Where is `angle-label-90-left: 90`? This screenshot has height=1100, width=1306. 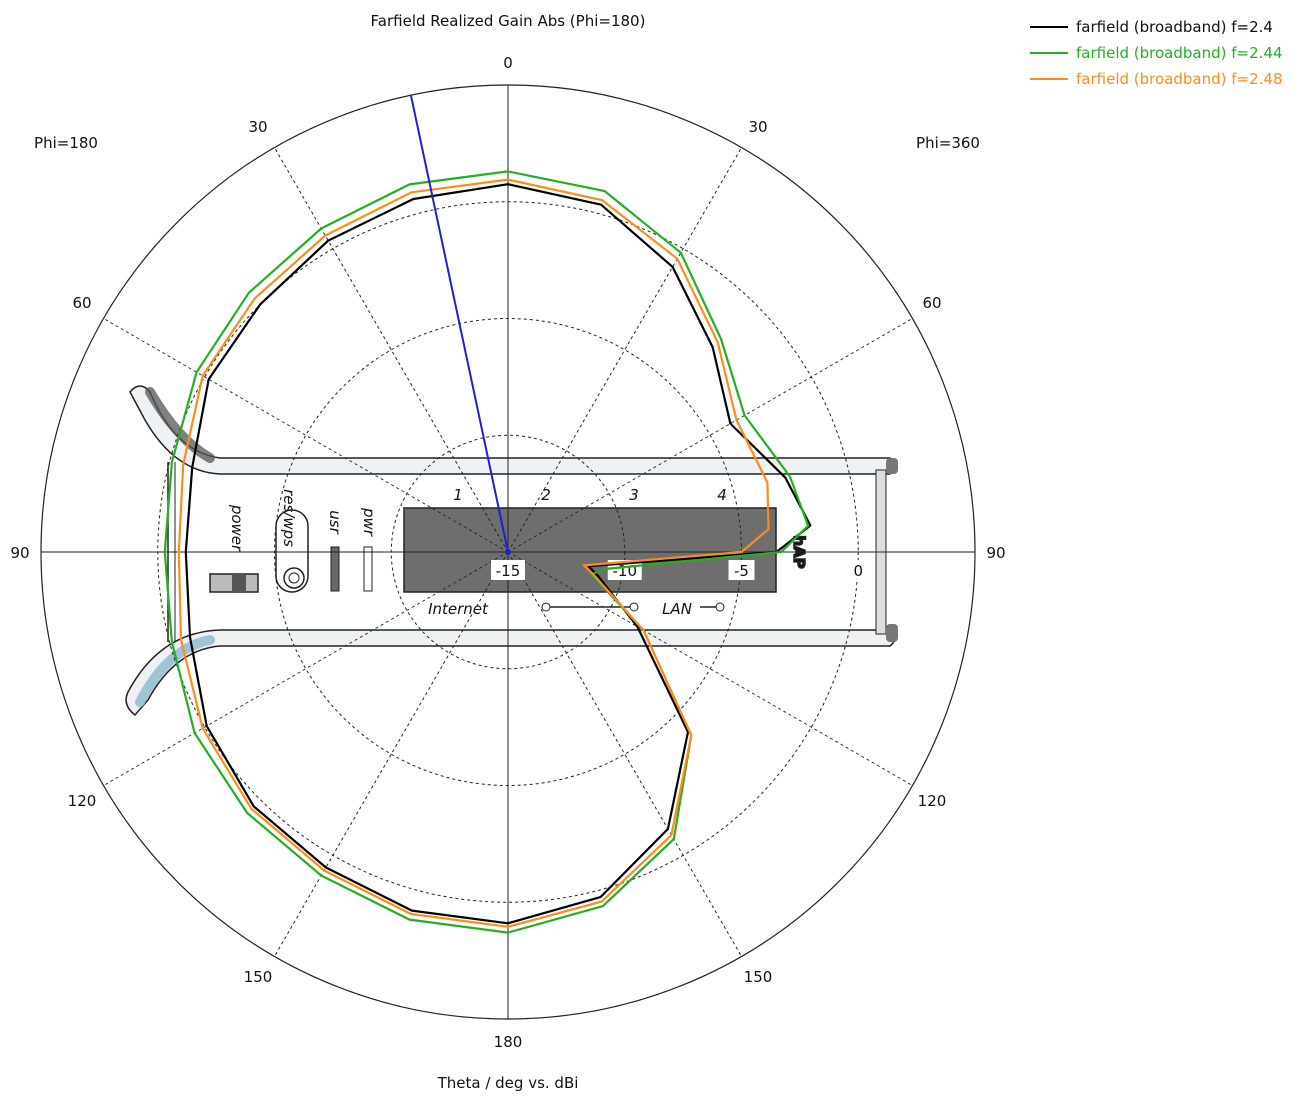
angle-label-90-left: 90 is located at coordinates (19, 553).